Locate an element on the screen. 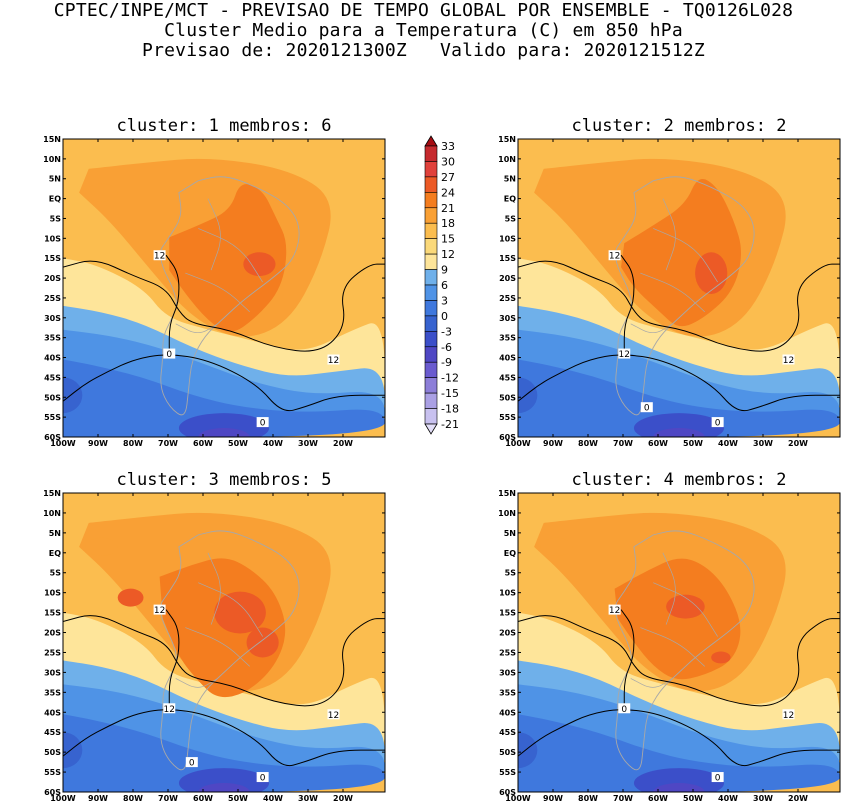  lat-tick-label: EQ is located at coordinates (55, 199).